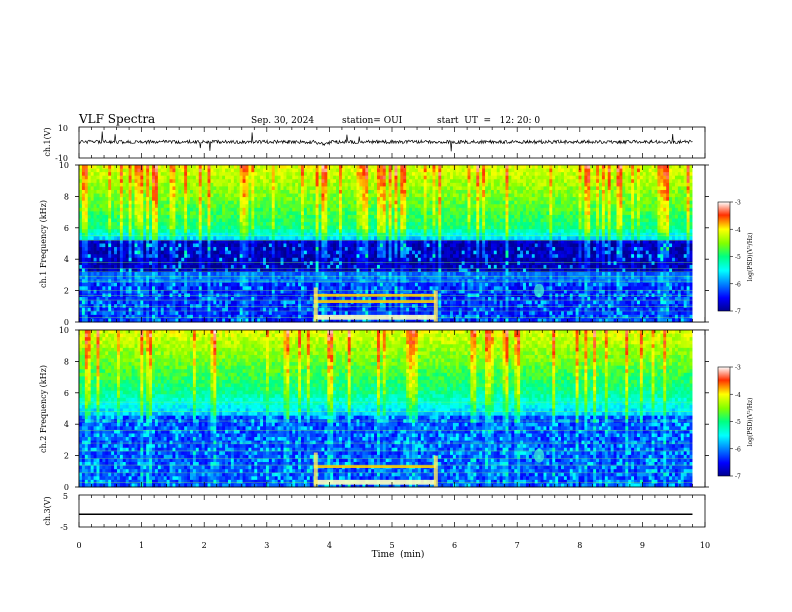 This screenshot has width=792, height=612. What do you see at coordinates (204, 545) in the screenshot?
I see `time-tick-label: 2` at bounding box center [204, 545].